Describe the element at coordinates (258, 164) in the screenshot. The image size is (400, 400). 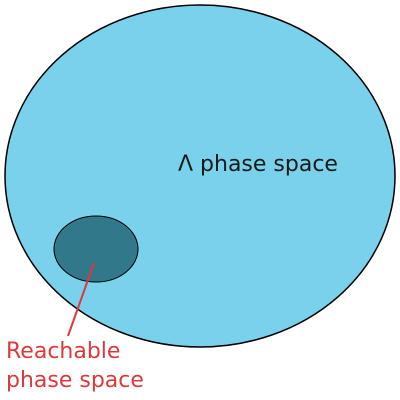
I see `lambda-phase-space-label: Λ phase space` at that location.